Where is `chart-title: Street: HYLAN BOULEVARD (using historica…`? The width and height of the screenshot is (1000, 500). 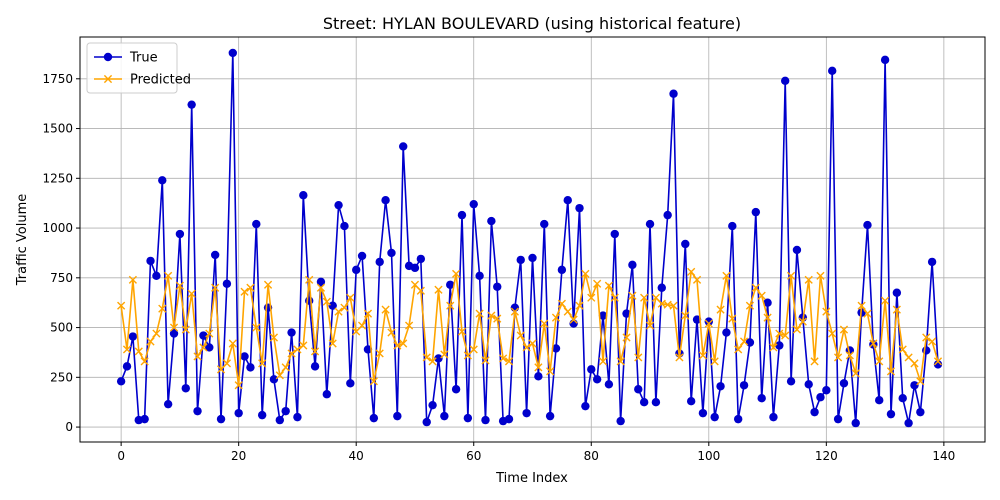 chart-title: Street: HYLAN BOULEVARD (using historica… is located at coordinates (532, 23).